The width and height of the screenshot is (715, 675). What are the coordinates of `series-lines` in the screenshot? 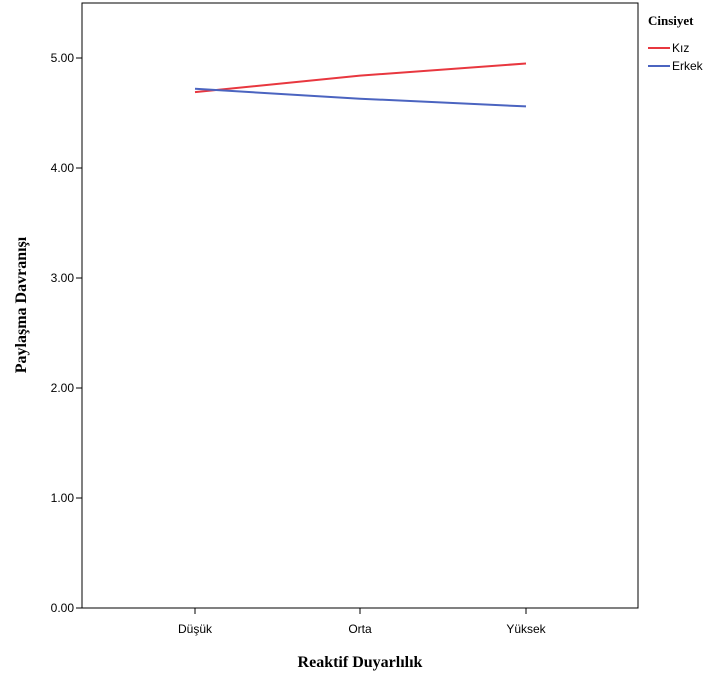 It's located at (360, 85).